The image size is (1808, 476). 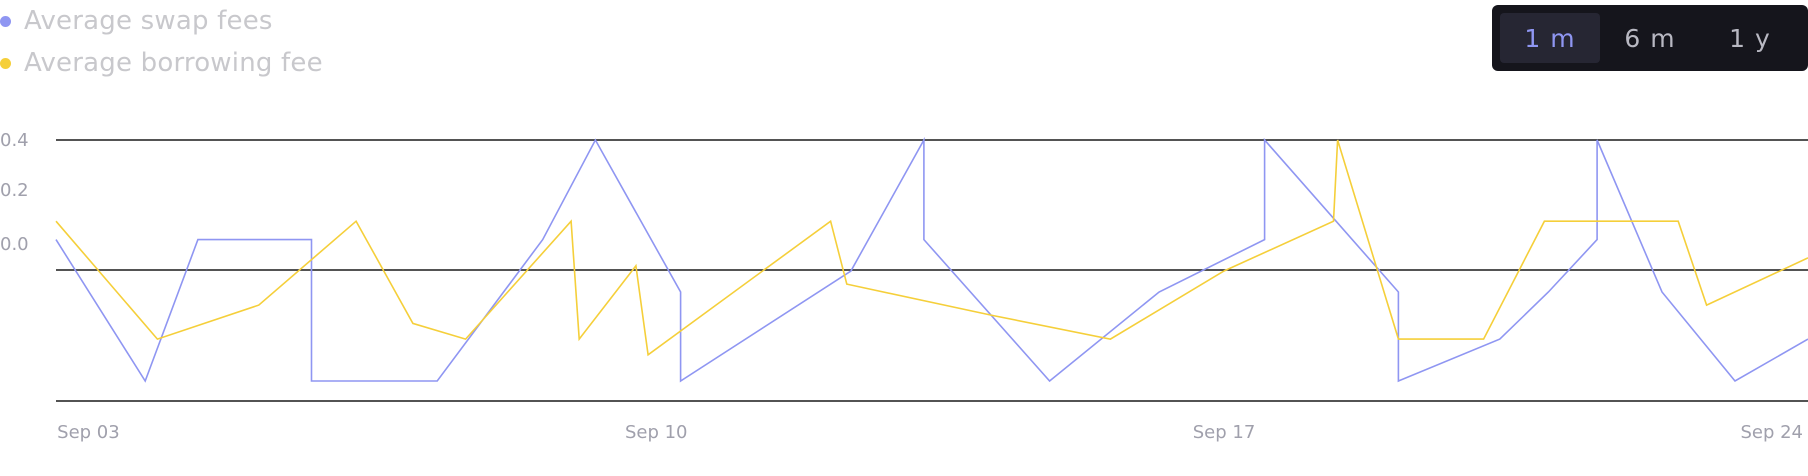 What do you see at coordinates (656, 432) in the screenshot?
I see `x-tick-label: Sep 10` at bounding box center [656, 432].